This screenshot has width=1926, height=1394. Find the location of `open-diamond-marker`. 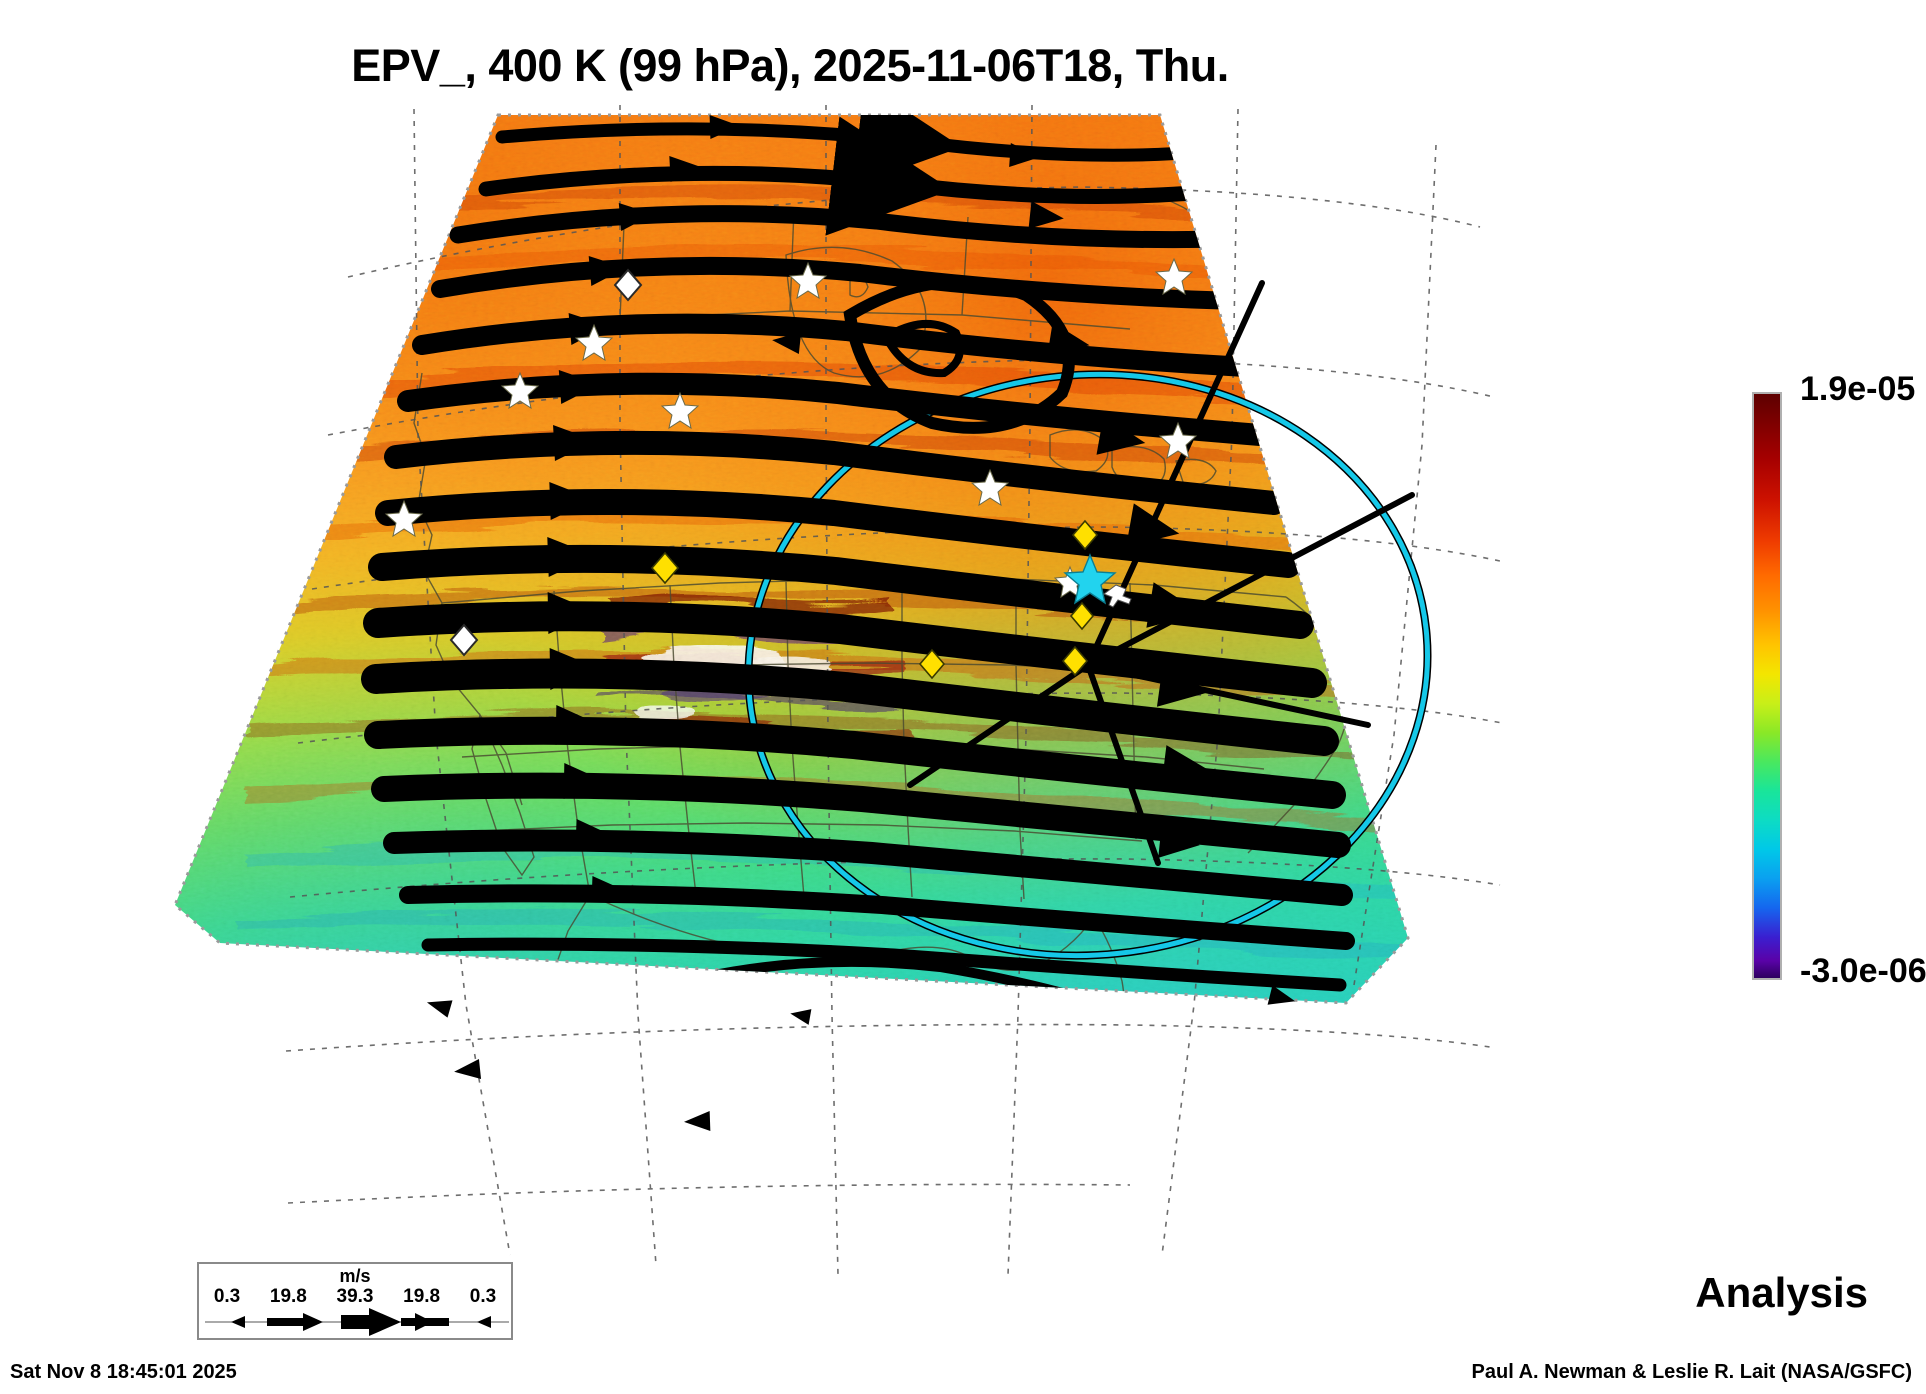

open-diamond-marker is located at coordinates (546, 462).